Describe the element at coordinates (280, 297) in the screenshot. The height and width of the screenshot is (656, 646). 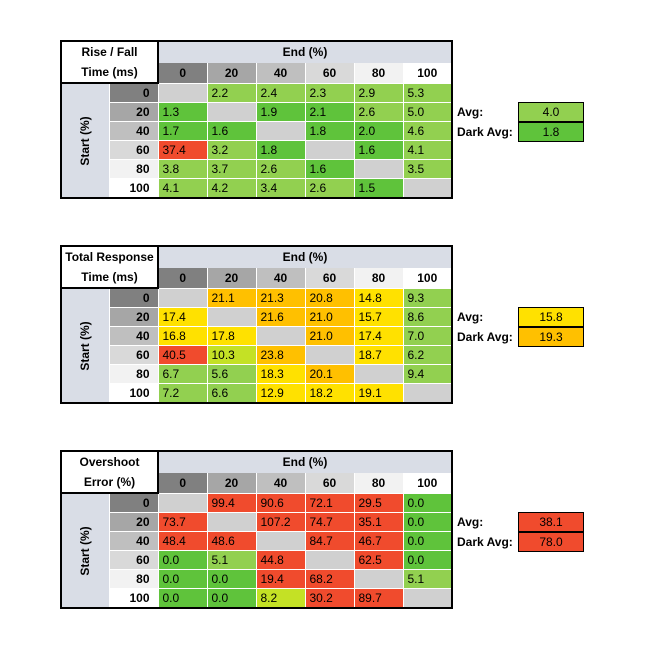
I see `value-cell: 21.3` at that location.